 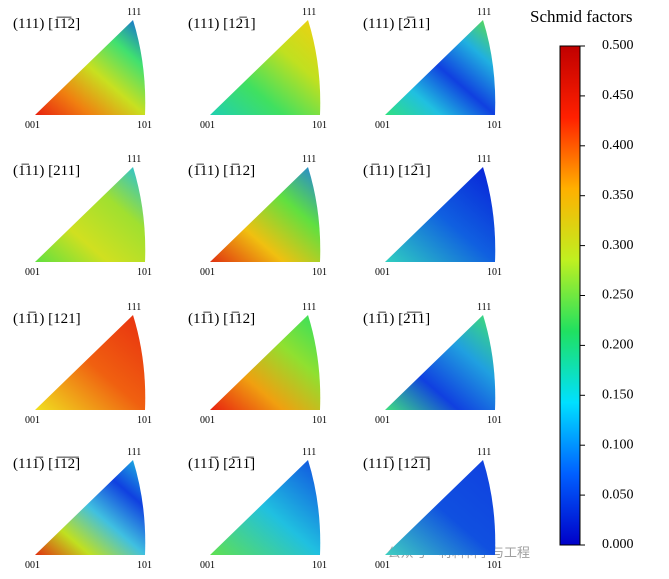 What do you see at coordinates (222, 24) in the screenshot?
I see `panel-label: (111) [12̅1]` at bounding box center [222, 24].